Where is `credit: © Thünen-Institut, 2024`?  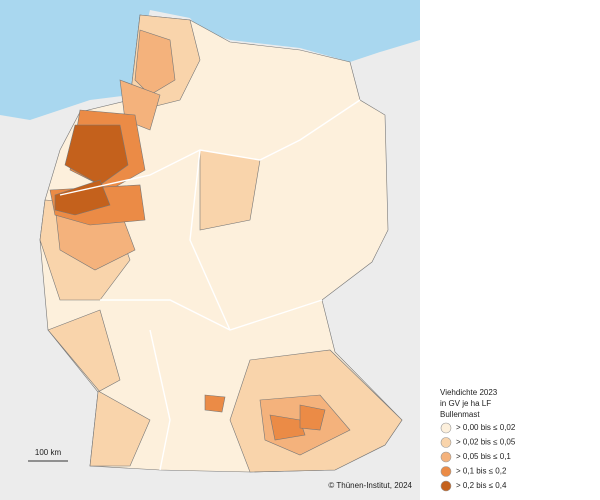
credit: © Thünen-Institut, 2024 is located at coordinates (370, 485).